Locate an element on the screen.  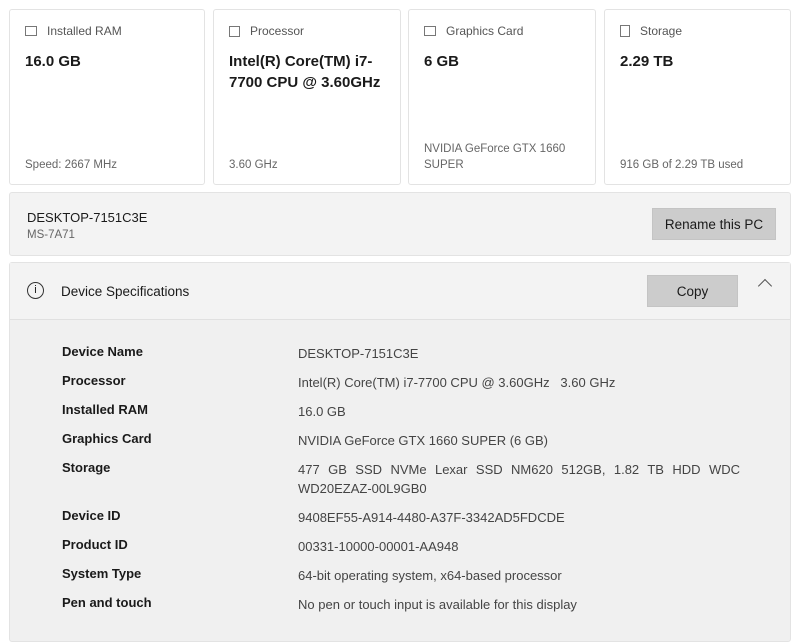
processor-icon is located at coordinates (234, 31).